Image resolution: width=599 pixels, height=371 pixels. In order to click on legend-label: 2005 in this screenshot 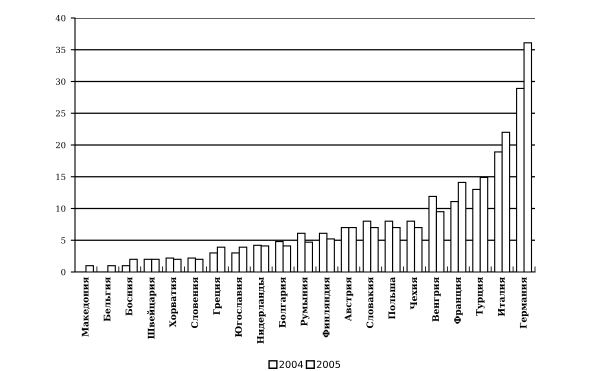, I will do `click(328, 364)`.